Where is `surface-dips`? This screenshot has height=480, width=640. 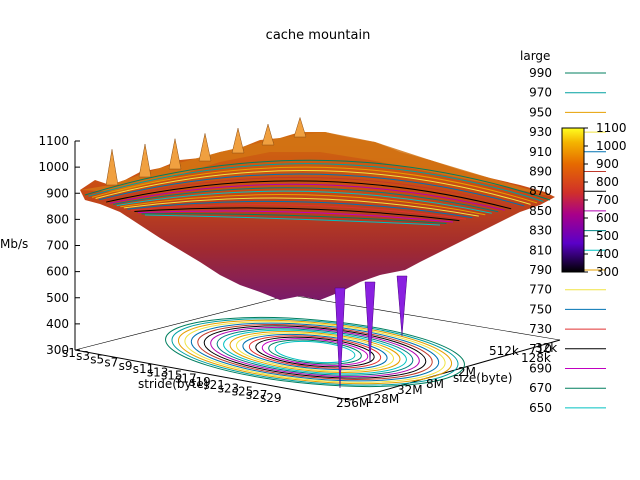 surface-dips is located at coordinates (371, 332).